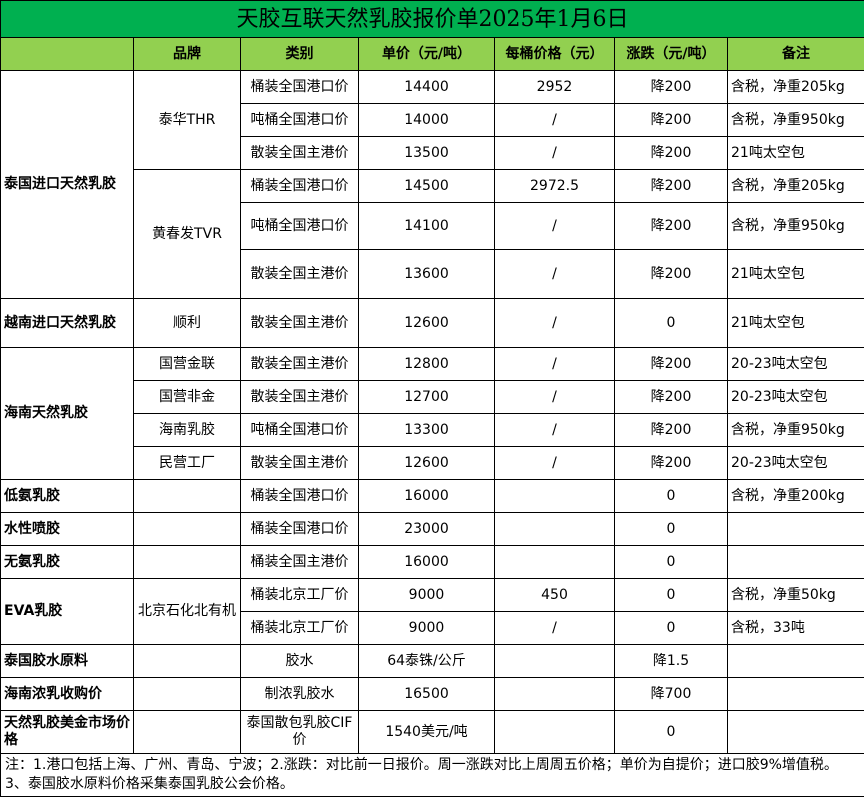 The width and height of the screenshot is (864, 799). What do you see at coordinates (299, 562) in the screenshot?
I see `type-cell: 桶装全国主港价` at bounding box center [299, 562].